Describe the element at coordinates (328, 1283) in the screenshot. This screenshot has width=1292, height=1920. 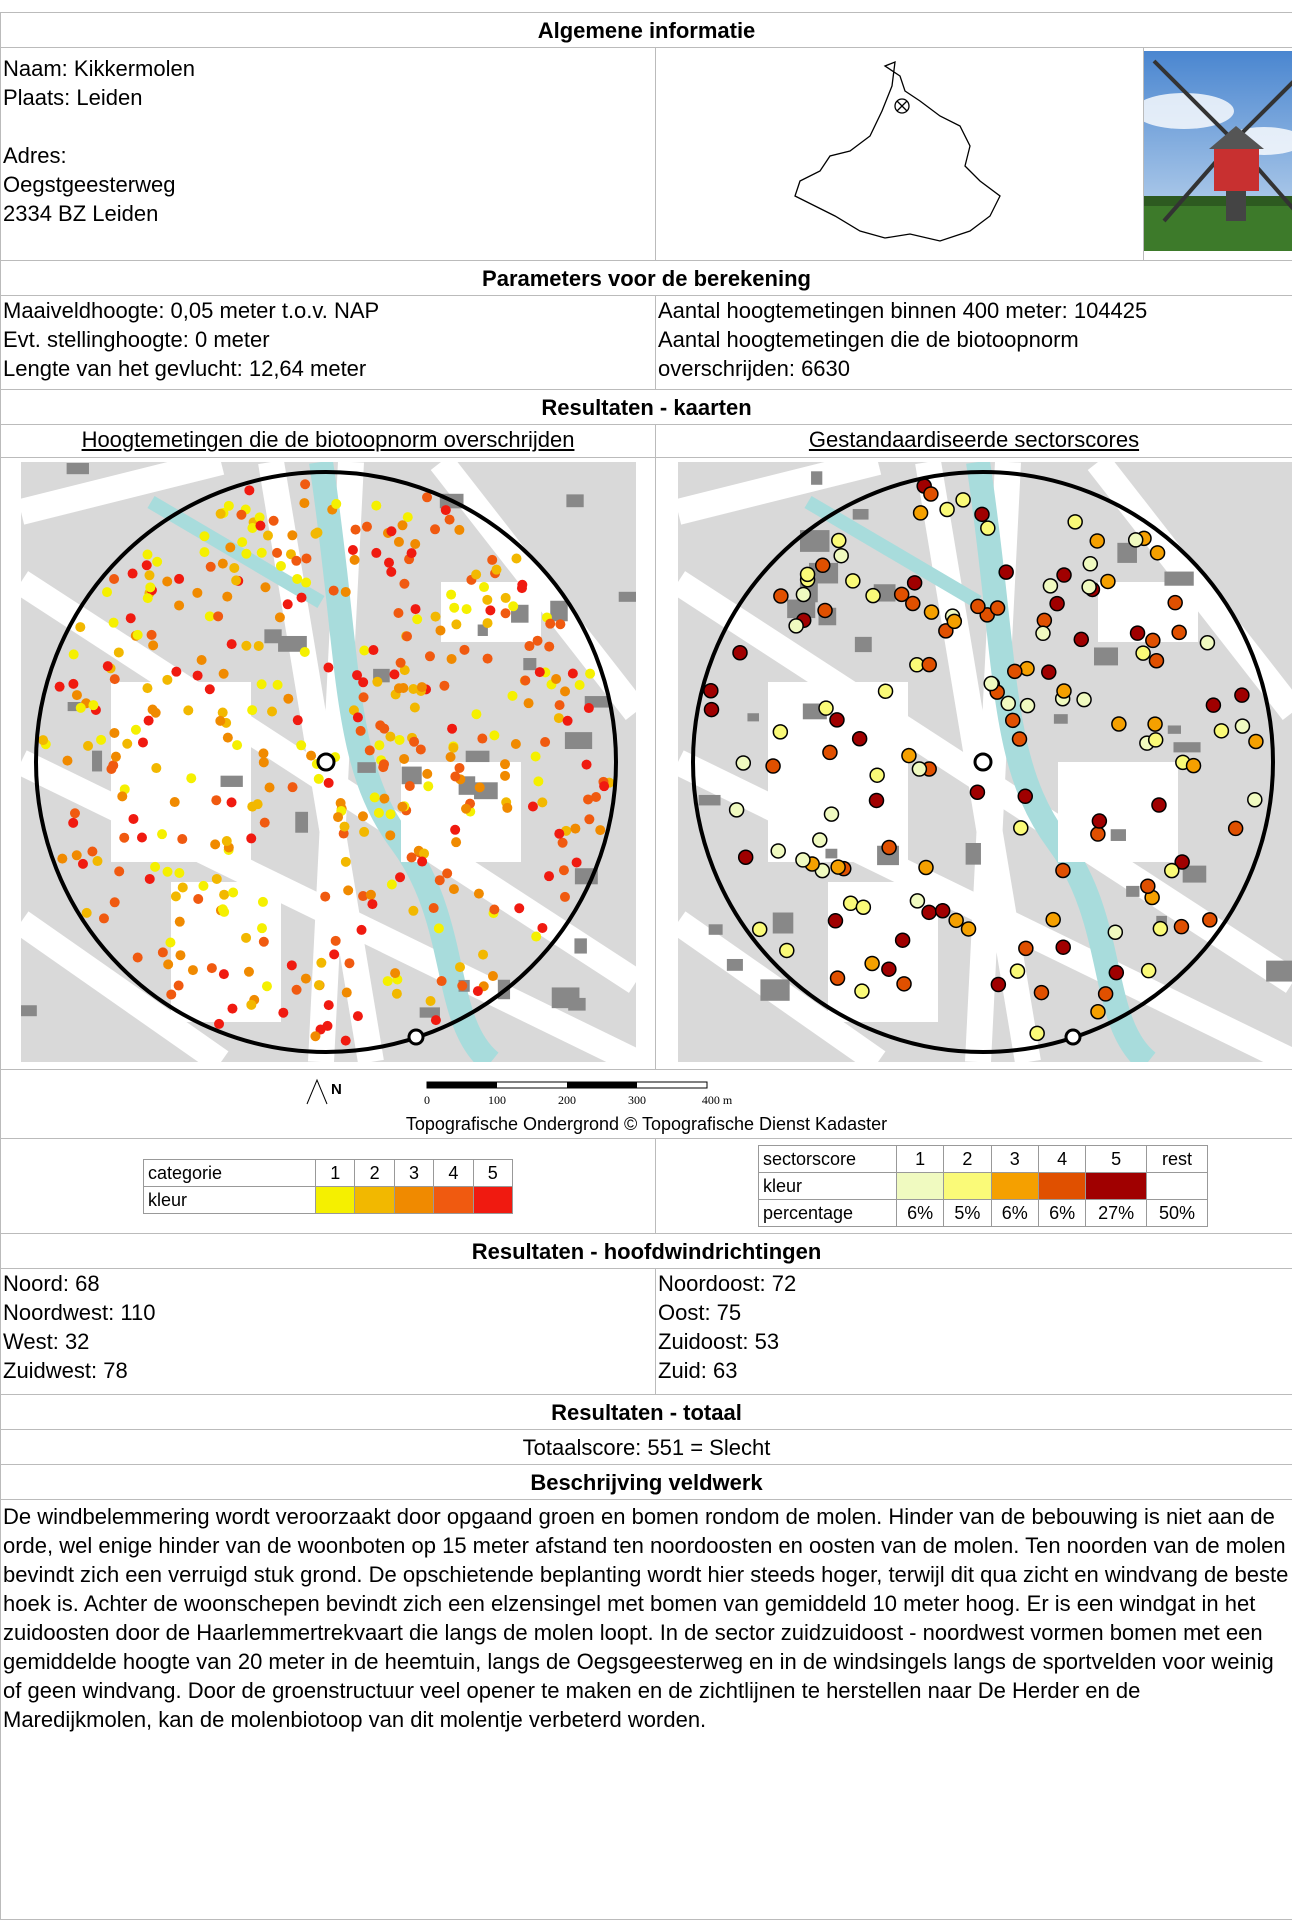
I see `text: Noord: 68` at that location.